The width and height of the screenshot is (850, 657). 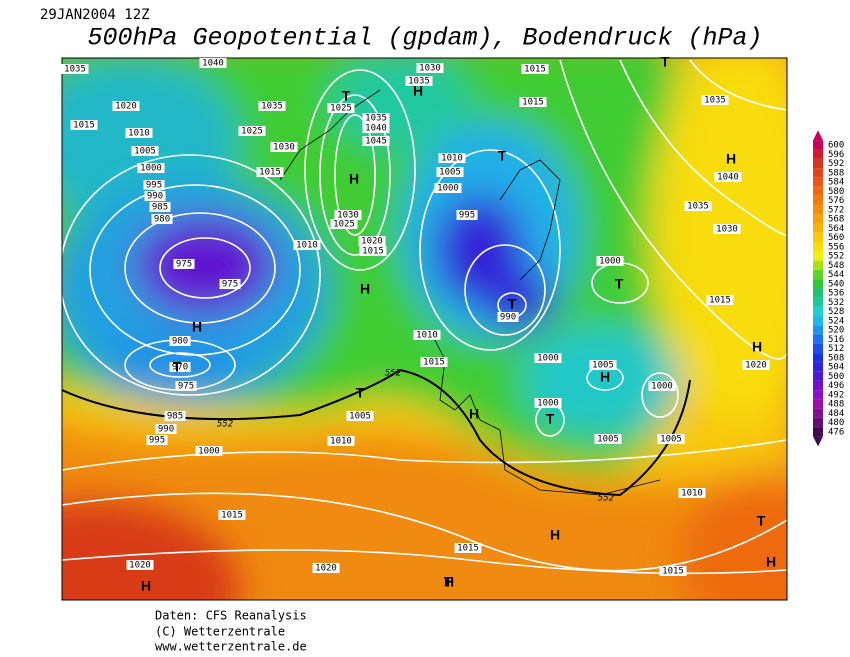 What do you see at coordinates (836, 386) in the screenshot?
I see `legend-label: 496` at bounding box center [836, 386].